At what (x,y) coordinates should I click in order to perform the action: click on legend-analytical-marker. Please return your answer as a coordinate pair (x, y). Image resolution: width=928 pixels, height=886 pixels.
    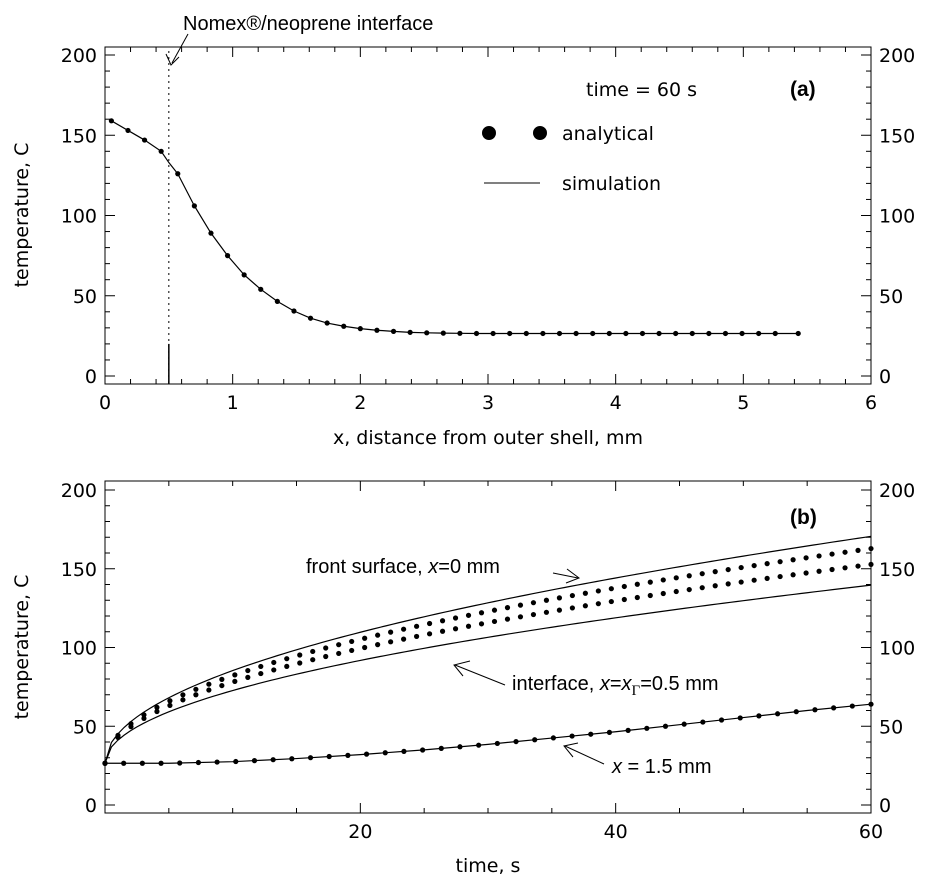
    Looking at the image, I should click on (540, 133).